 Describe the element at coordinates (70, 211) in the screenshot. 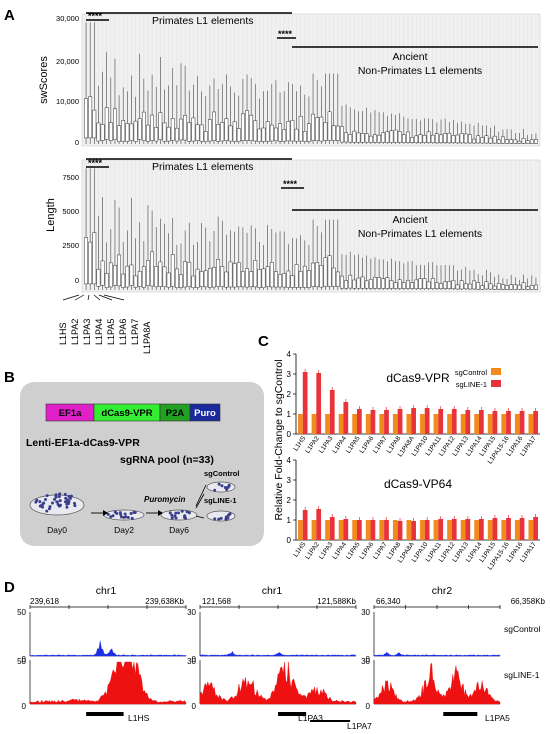

I see `y-tick-label: 5000` at that location.